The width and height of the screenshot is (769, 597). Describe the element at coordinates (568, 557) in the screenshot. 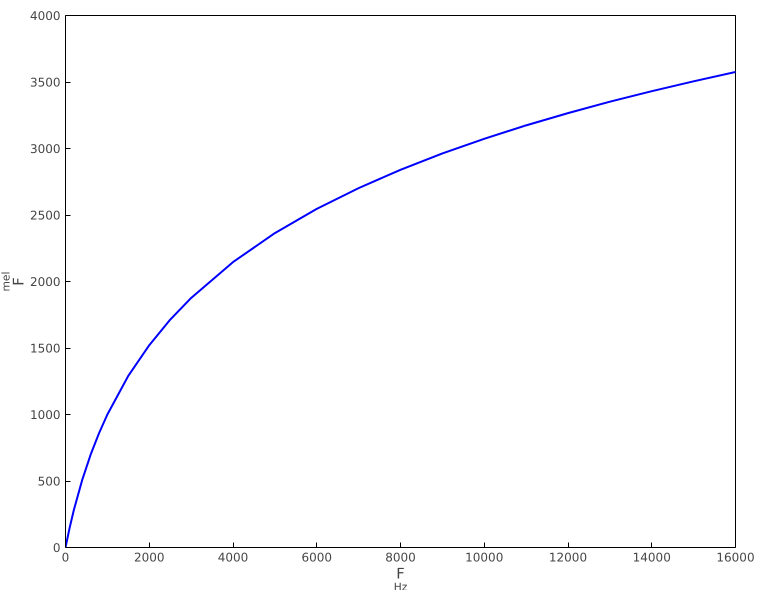

I see `x-tick-label: 12000` at that location.